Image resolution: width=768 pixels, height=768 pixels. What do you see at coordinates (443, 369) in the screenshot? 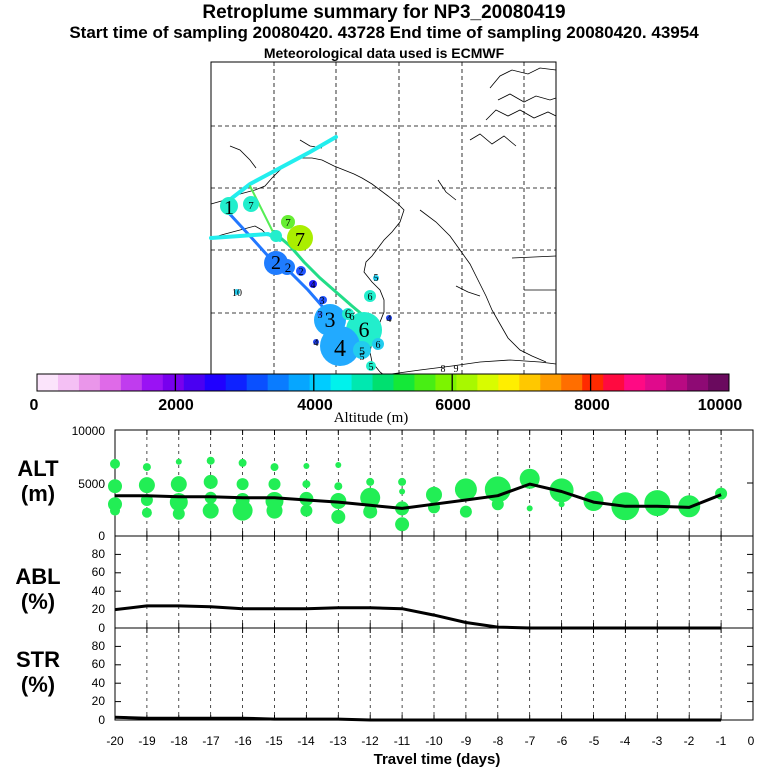
I see `map-label: 8` at bounding box center [443, 369].